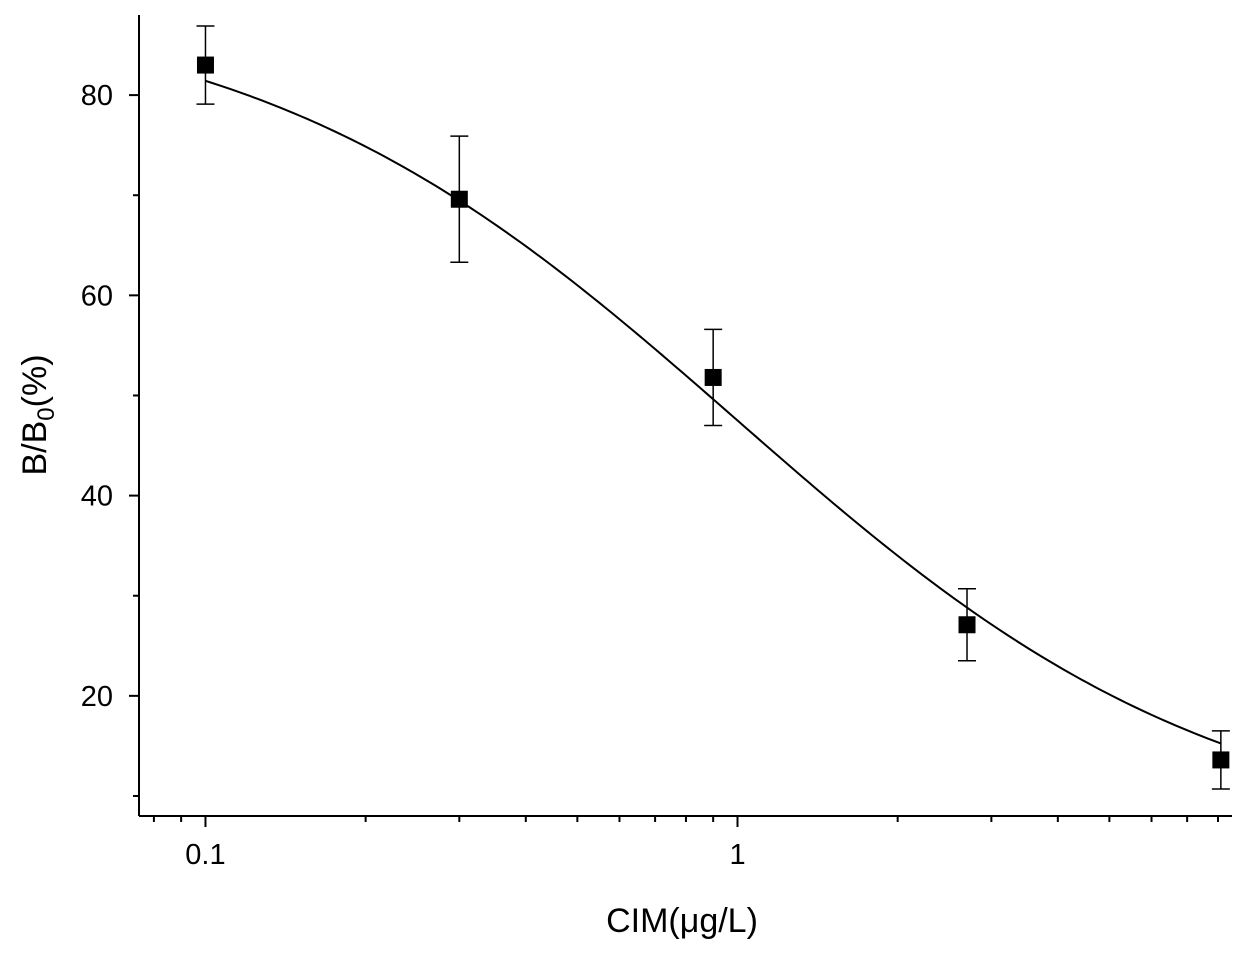 The image size is (1240, 956). What do you see at coordinates (97, 697) in the screenshot?
I see `y-tick-label-0: 20` at bounding box center [97, 697].